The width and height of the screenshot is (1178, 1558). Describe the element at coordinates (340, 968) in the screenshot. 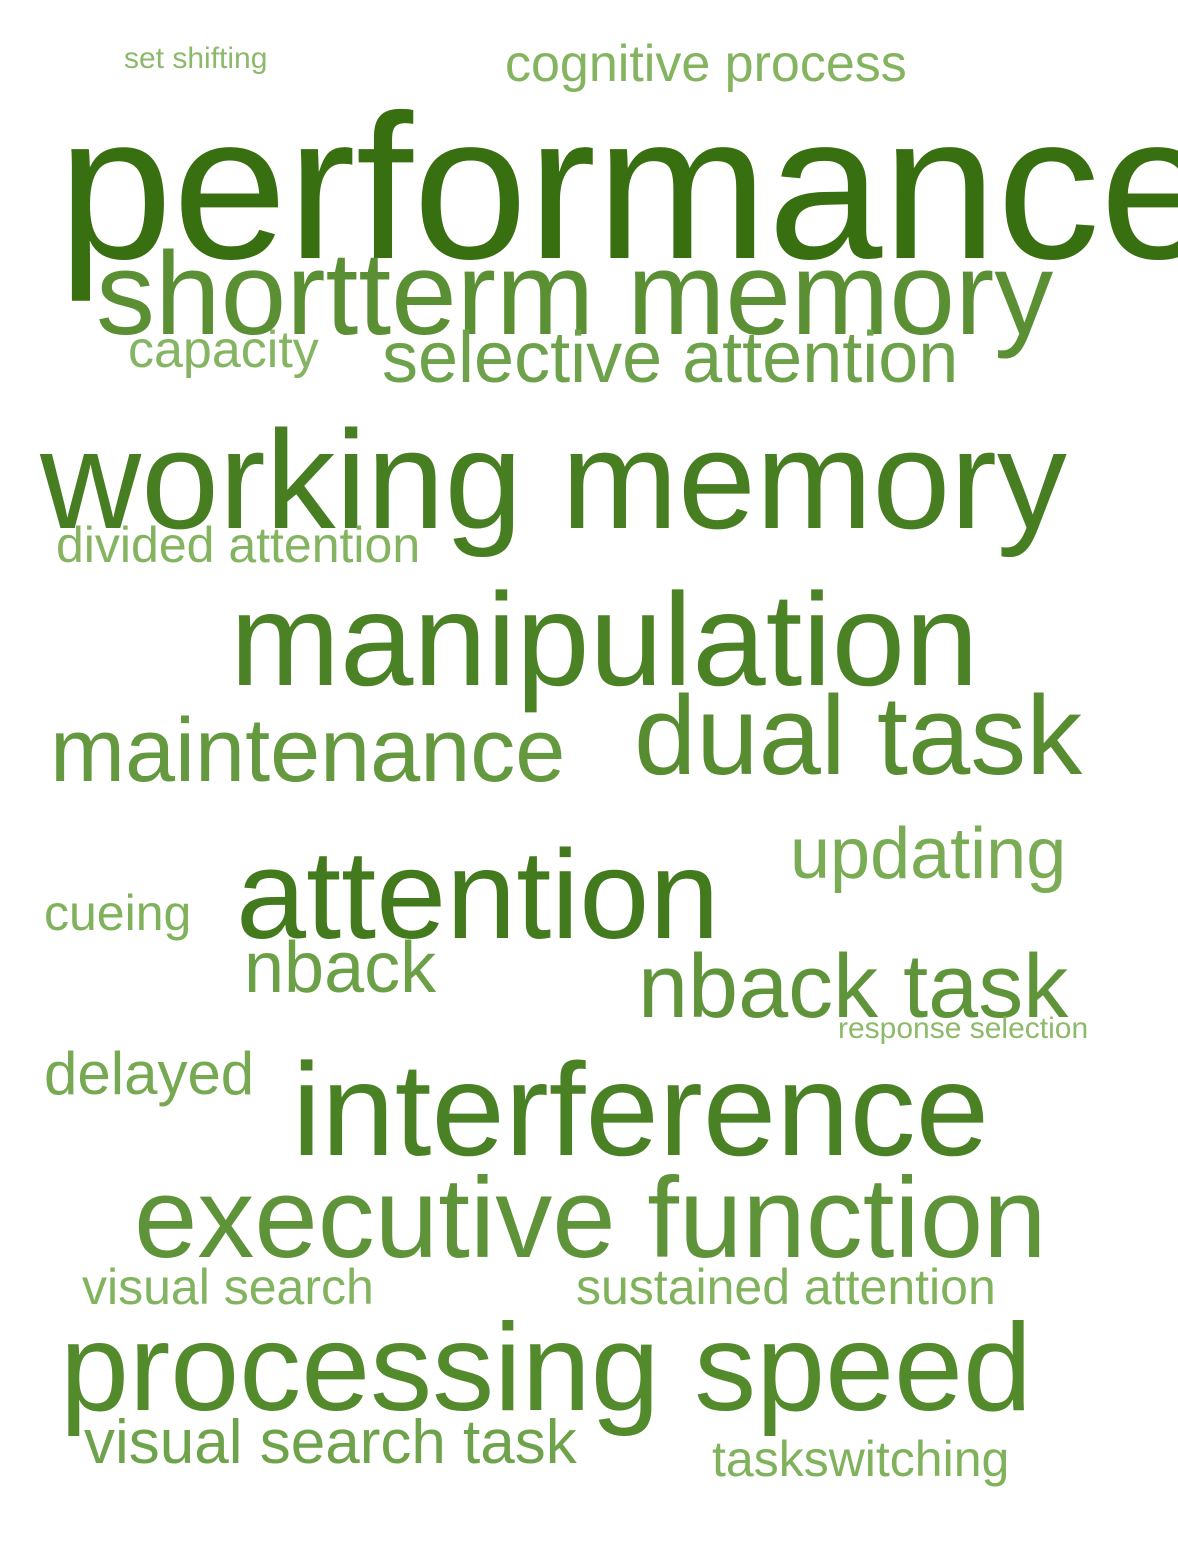

I see `word-nback: nback` at that location.